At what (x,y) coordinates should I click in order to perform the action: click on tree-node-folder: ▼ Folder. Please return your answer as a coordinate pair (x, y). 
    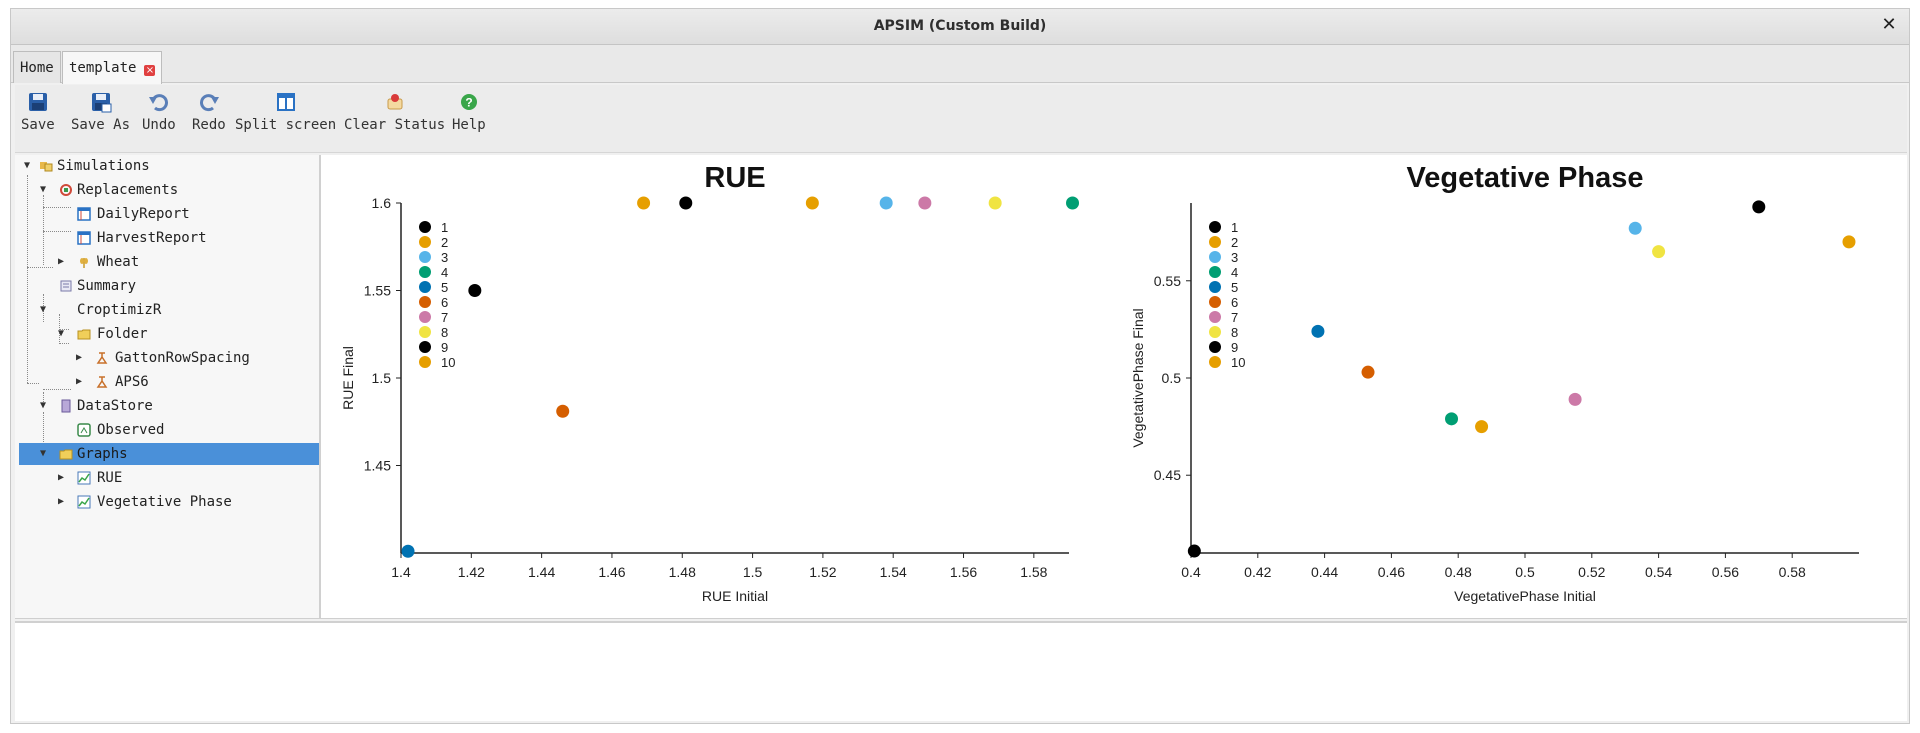
    Looking at the image, I should click on (167, 334).